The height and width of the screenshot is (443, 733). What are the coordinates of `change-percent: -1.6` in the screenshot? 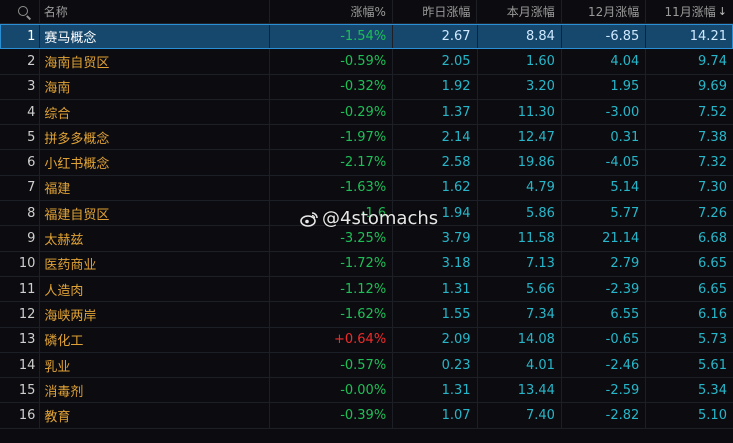 It's located at (332, 213).